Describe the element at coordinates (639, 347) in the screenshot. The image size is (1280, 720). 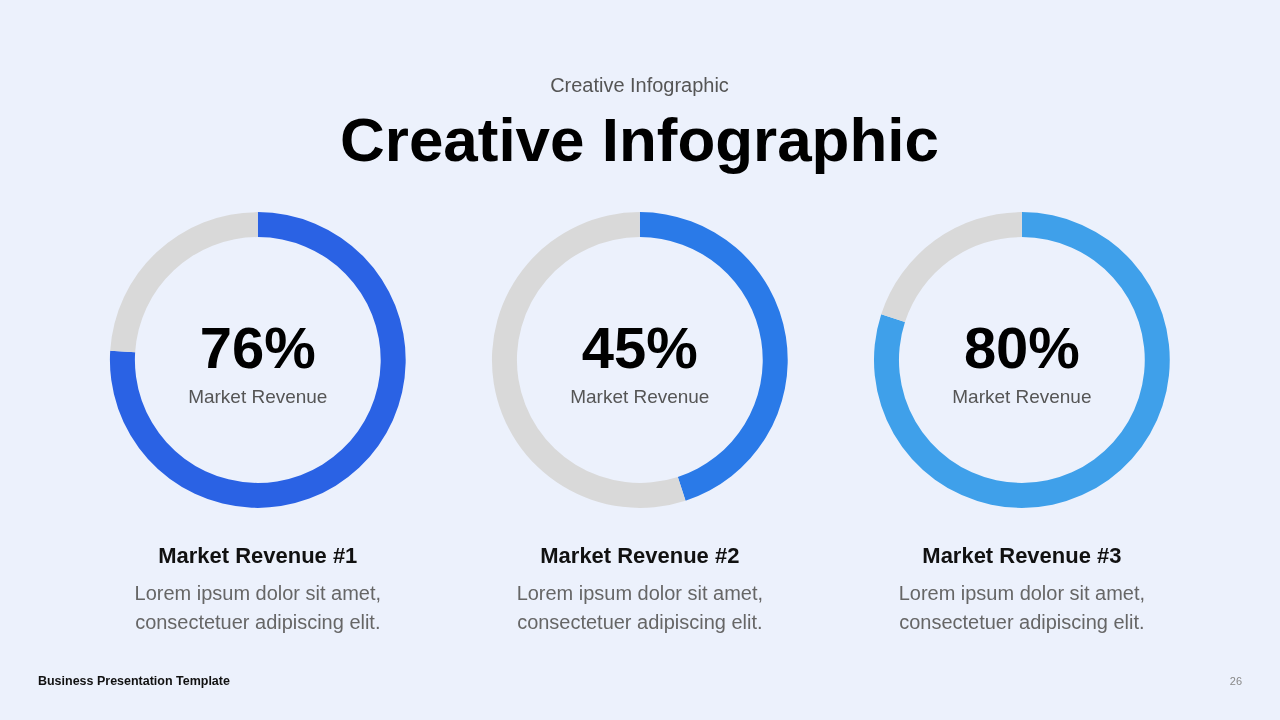
I see `data-label: 45%` at that location.